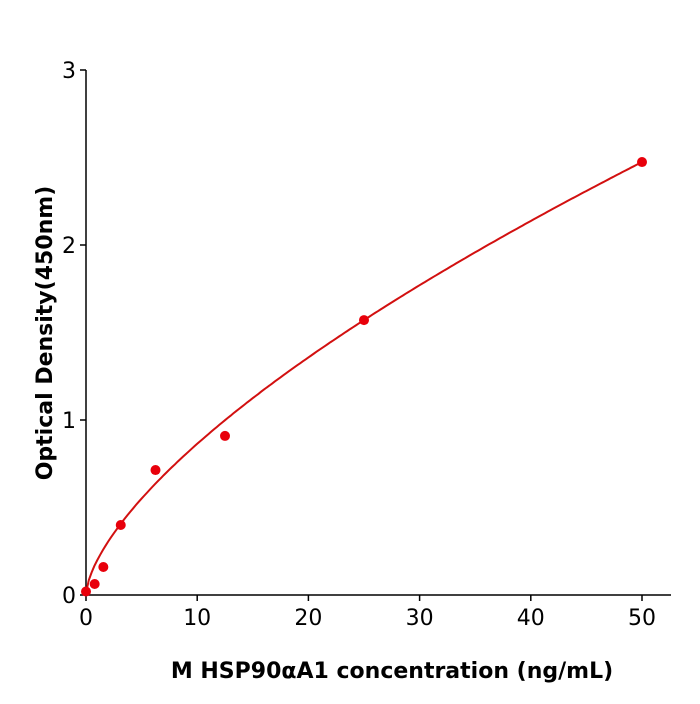 The height and width of the screenshot is (704, 700). I want to click on x-axis-label: M HSP90αA1 concentration (ng/mL), so click(392, 671).